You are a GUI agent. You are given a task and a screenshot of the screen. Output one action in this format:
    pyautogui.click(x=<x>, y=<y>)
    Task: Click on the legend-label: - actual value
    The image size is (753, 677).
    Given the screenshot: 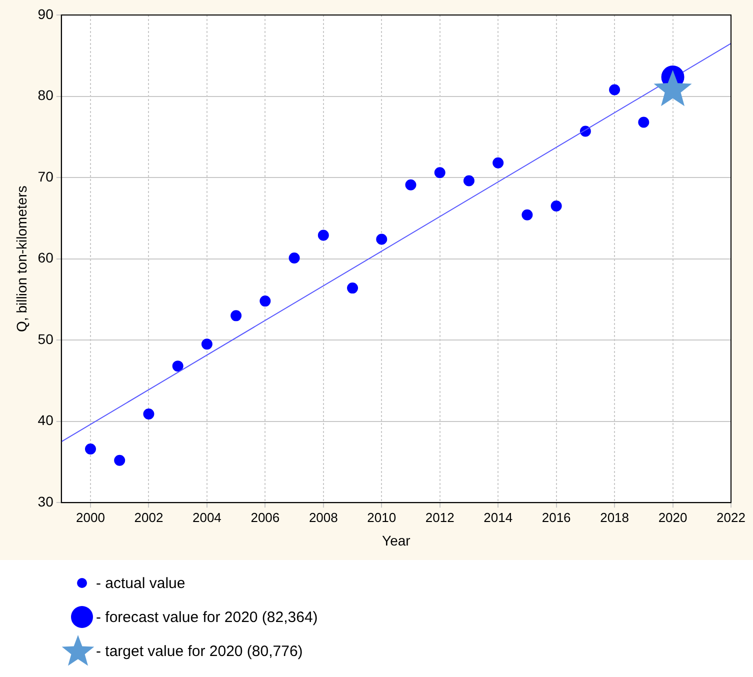 What is the action you would take?
    pyautogui.click(x=141, y=583)
    